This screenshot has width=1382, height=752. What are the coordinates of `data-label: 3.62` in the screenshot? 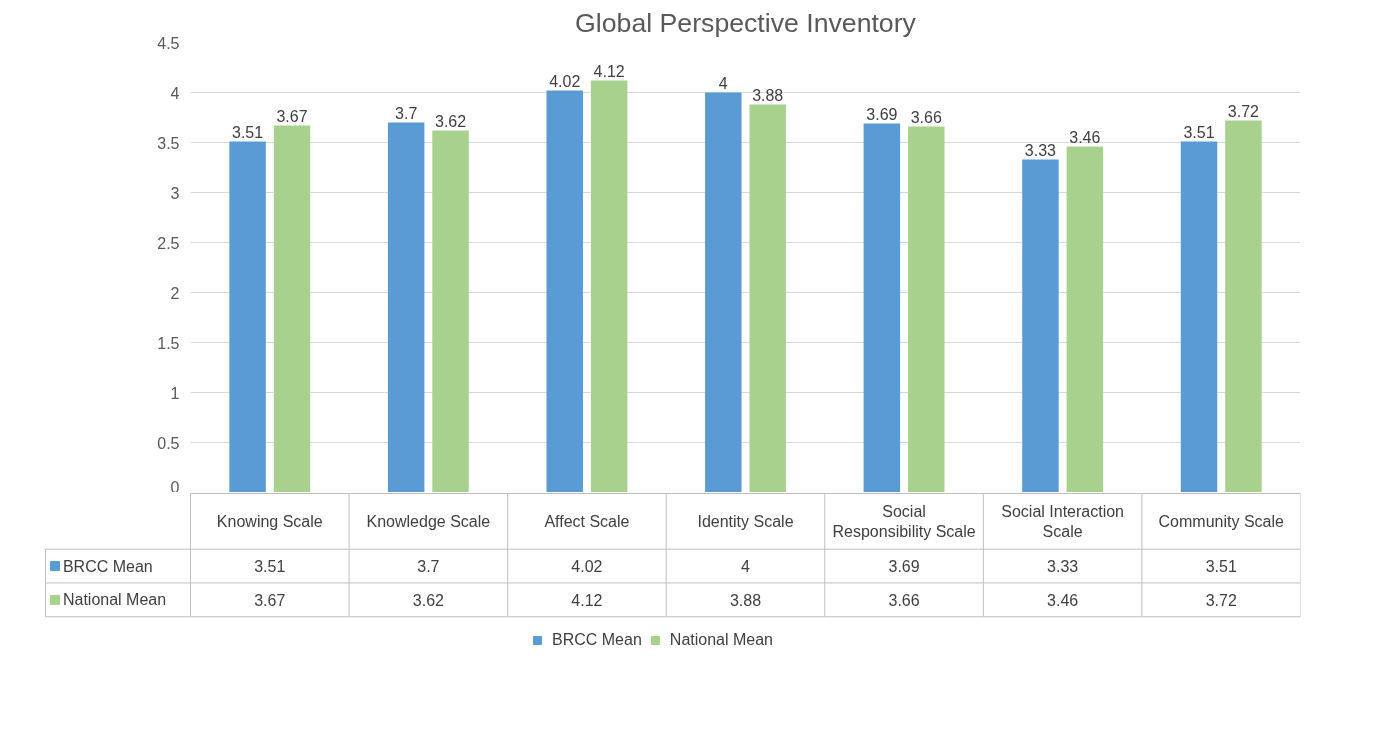 It's located at (428, 600).